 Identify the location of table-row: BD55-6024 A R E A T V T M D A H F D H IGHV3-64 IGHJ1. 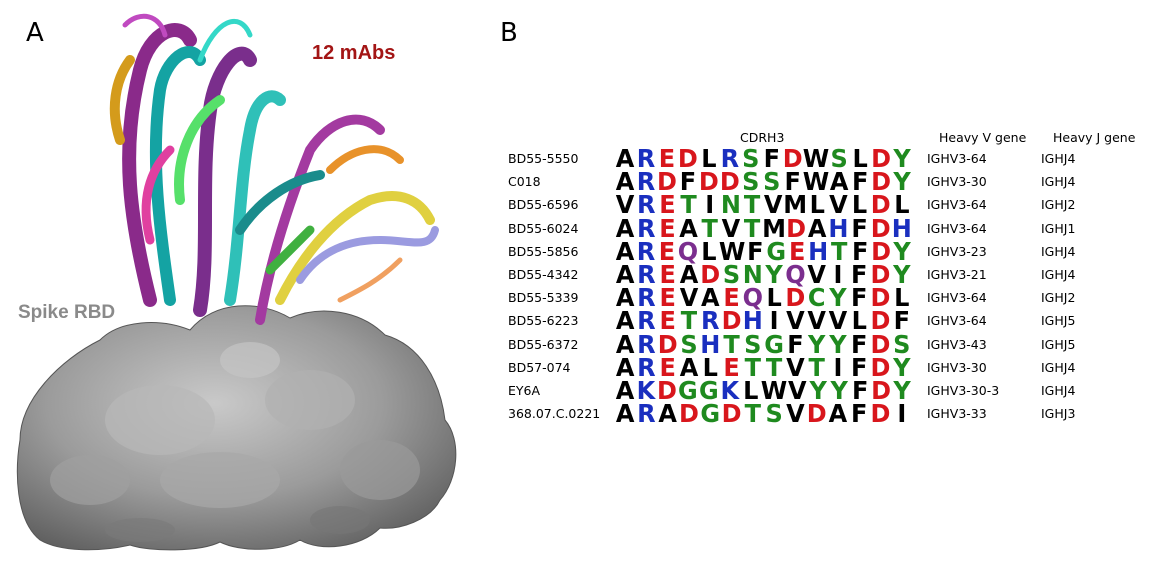
(575, 228).